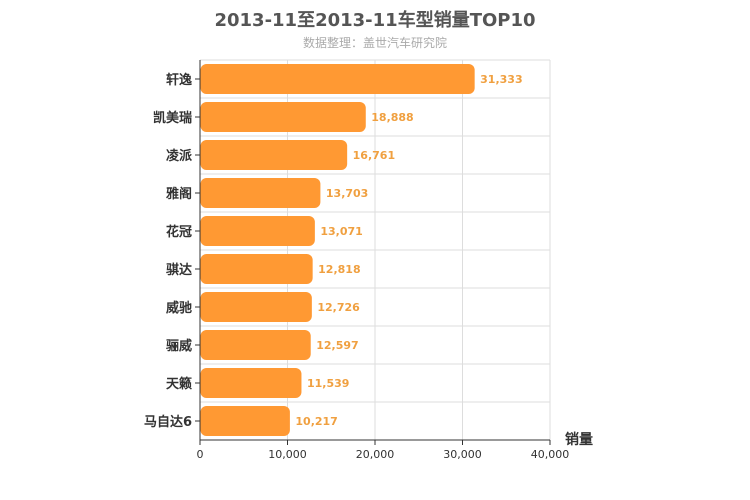  Describe the element at coordinates (375, 454) in the screenshot. I see `x-tick-label: 20,000` at that location.